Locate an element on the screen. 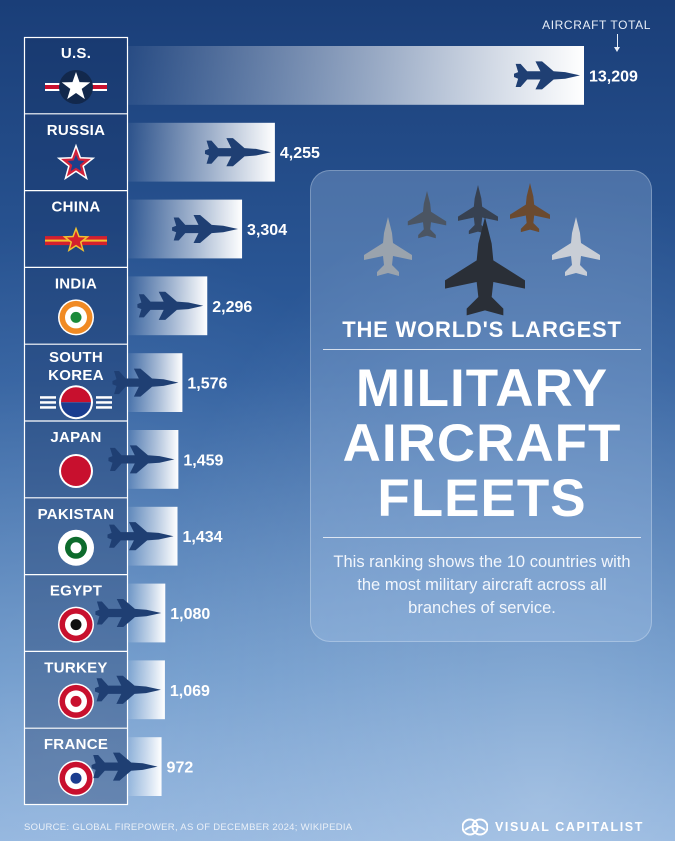 This screenshot has height=841, width=675. chart-row: CHINA 3,304 is located at coordinates (155, 224).